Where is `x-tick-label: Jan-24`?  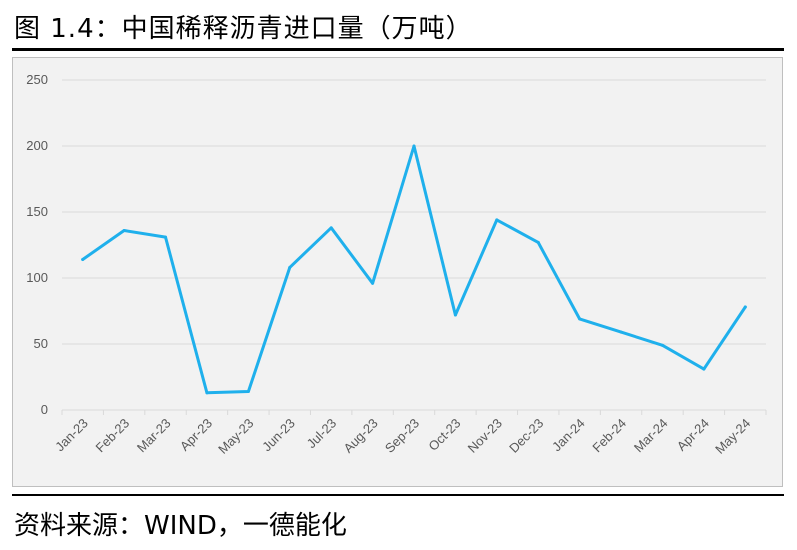 x-tick-label: Jan-24 is located at coordinates (568, 435).